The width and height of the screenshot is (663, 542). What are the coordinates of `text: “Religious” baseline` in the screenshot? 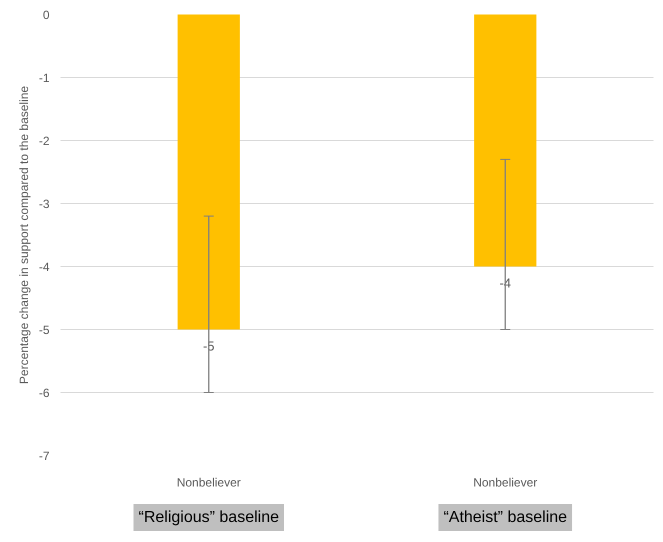 It's located at (209, 517).